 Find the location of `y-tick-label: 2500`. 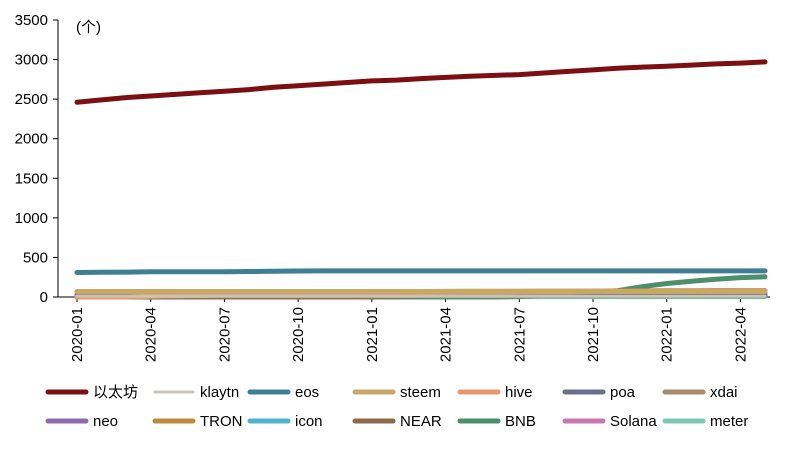

y-tick-label: 2500 is located at coordinates (31, 99).